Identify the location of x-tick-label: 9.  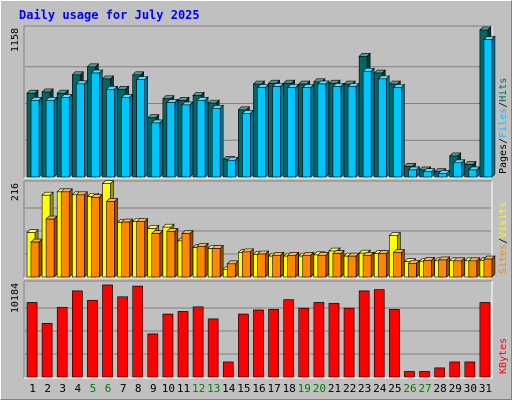
(153, 388).